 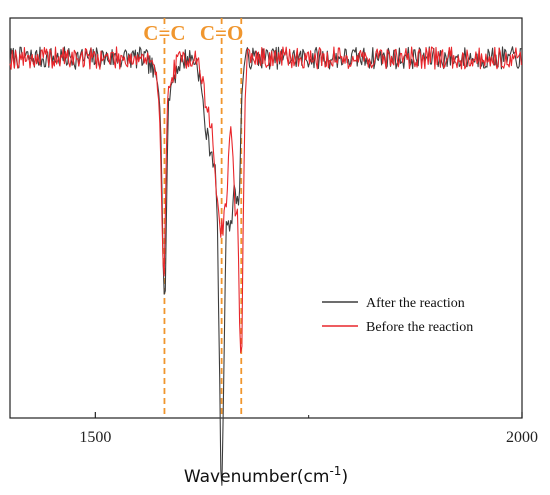 What do you see at coordinates (335, 471) in the screenshot?
I see `x-axis-title-superscript: -1` at bounding box center [335, 471].